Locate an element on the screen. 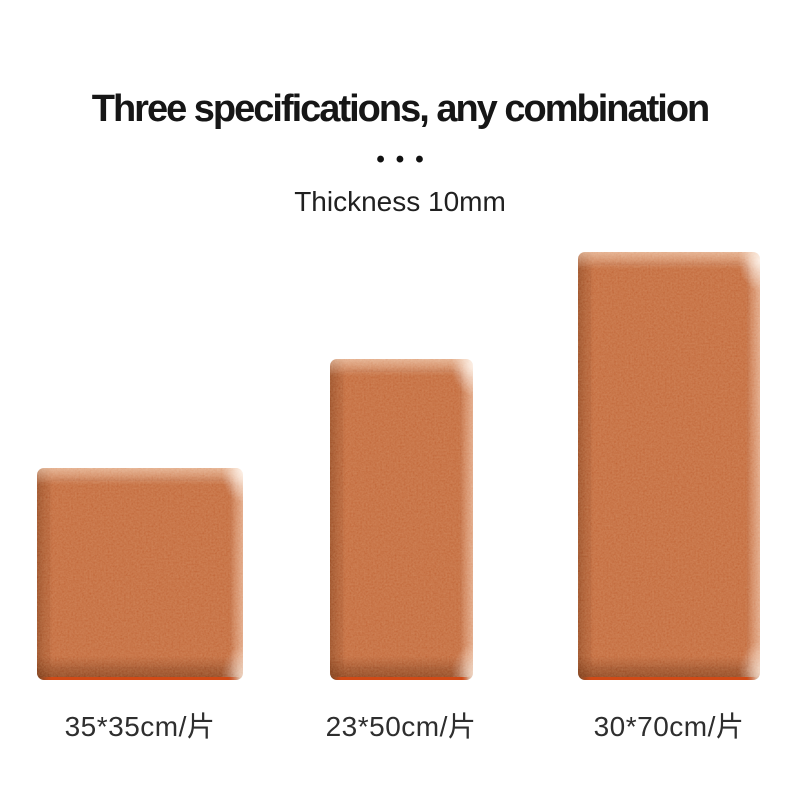 The height and width of the screenshot is (800, 800). page-title: Three specifications, any combination is located at coordinates (401, 109).